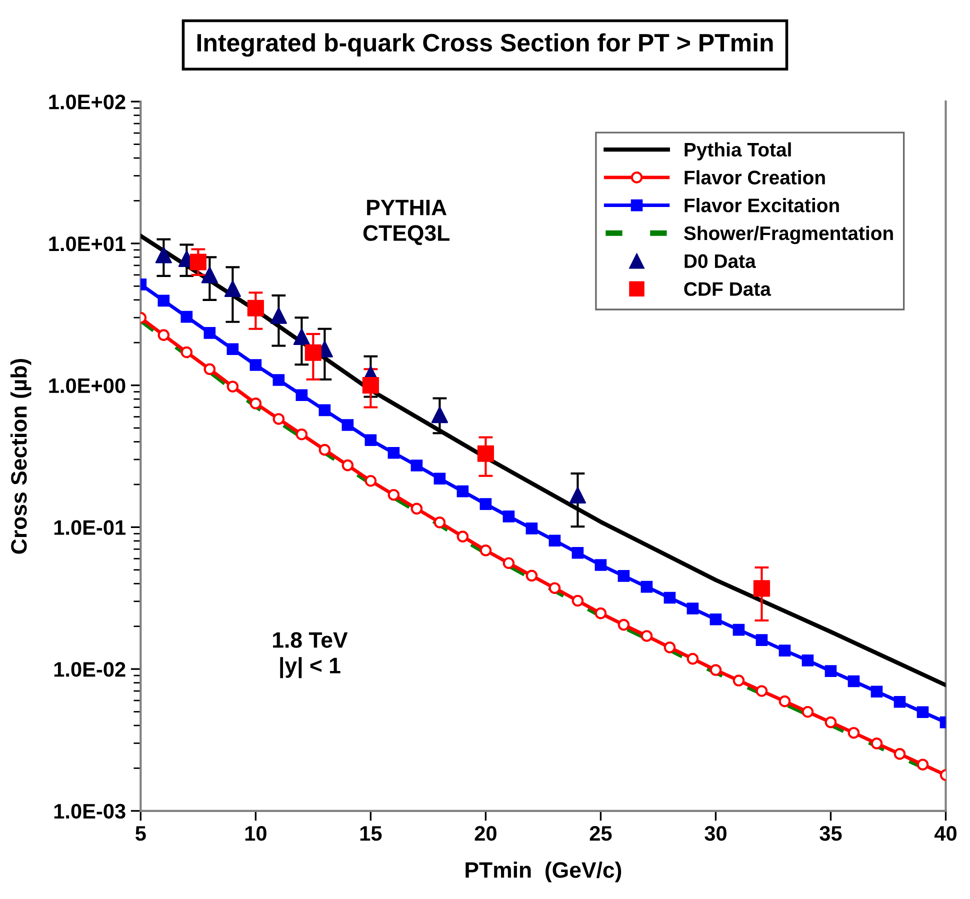 This screenshot has height=899, width=970. What do you see at coordinates (761, 205) in the screenshot?
I see `legend-label: Flavor Excitation` at bounding box center [761, 205].